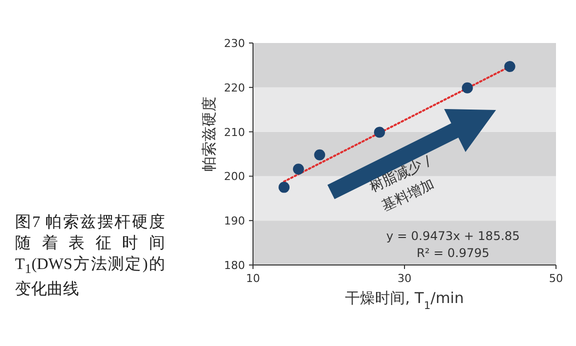 Image resolution: width=576 pixels, height=346 pixels. Describe the element at coordinates (404, 300) in the screenshot. I see `x-axis-title: 干燥时间, T$_{1}$/min` at that location.